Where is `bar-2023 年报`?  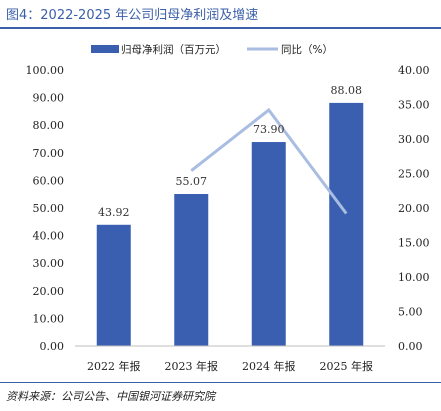 bar-2023 年报 is located at coordinates (191, 270).